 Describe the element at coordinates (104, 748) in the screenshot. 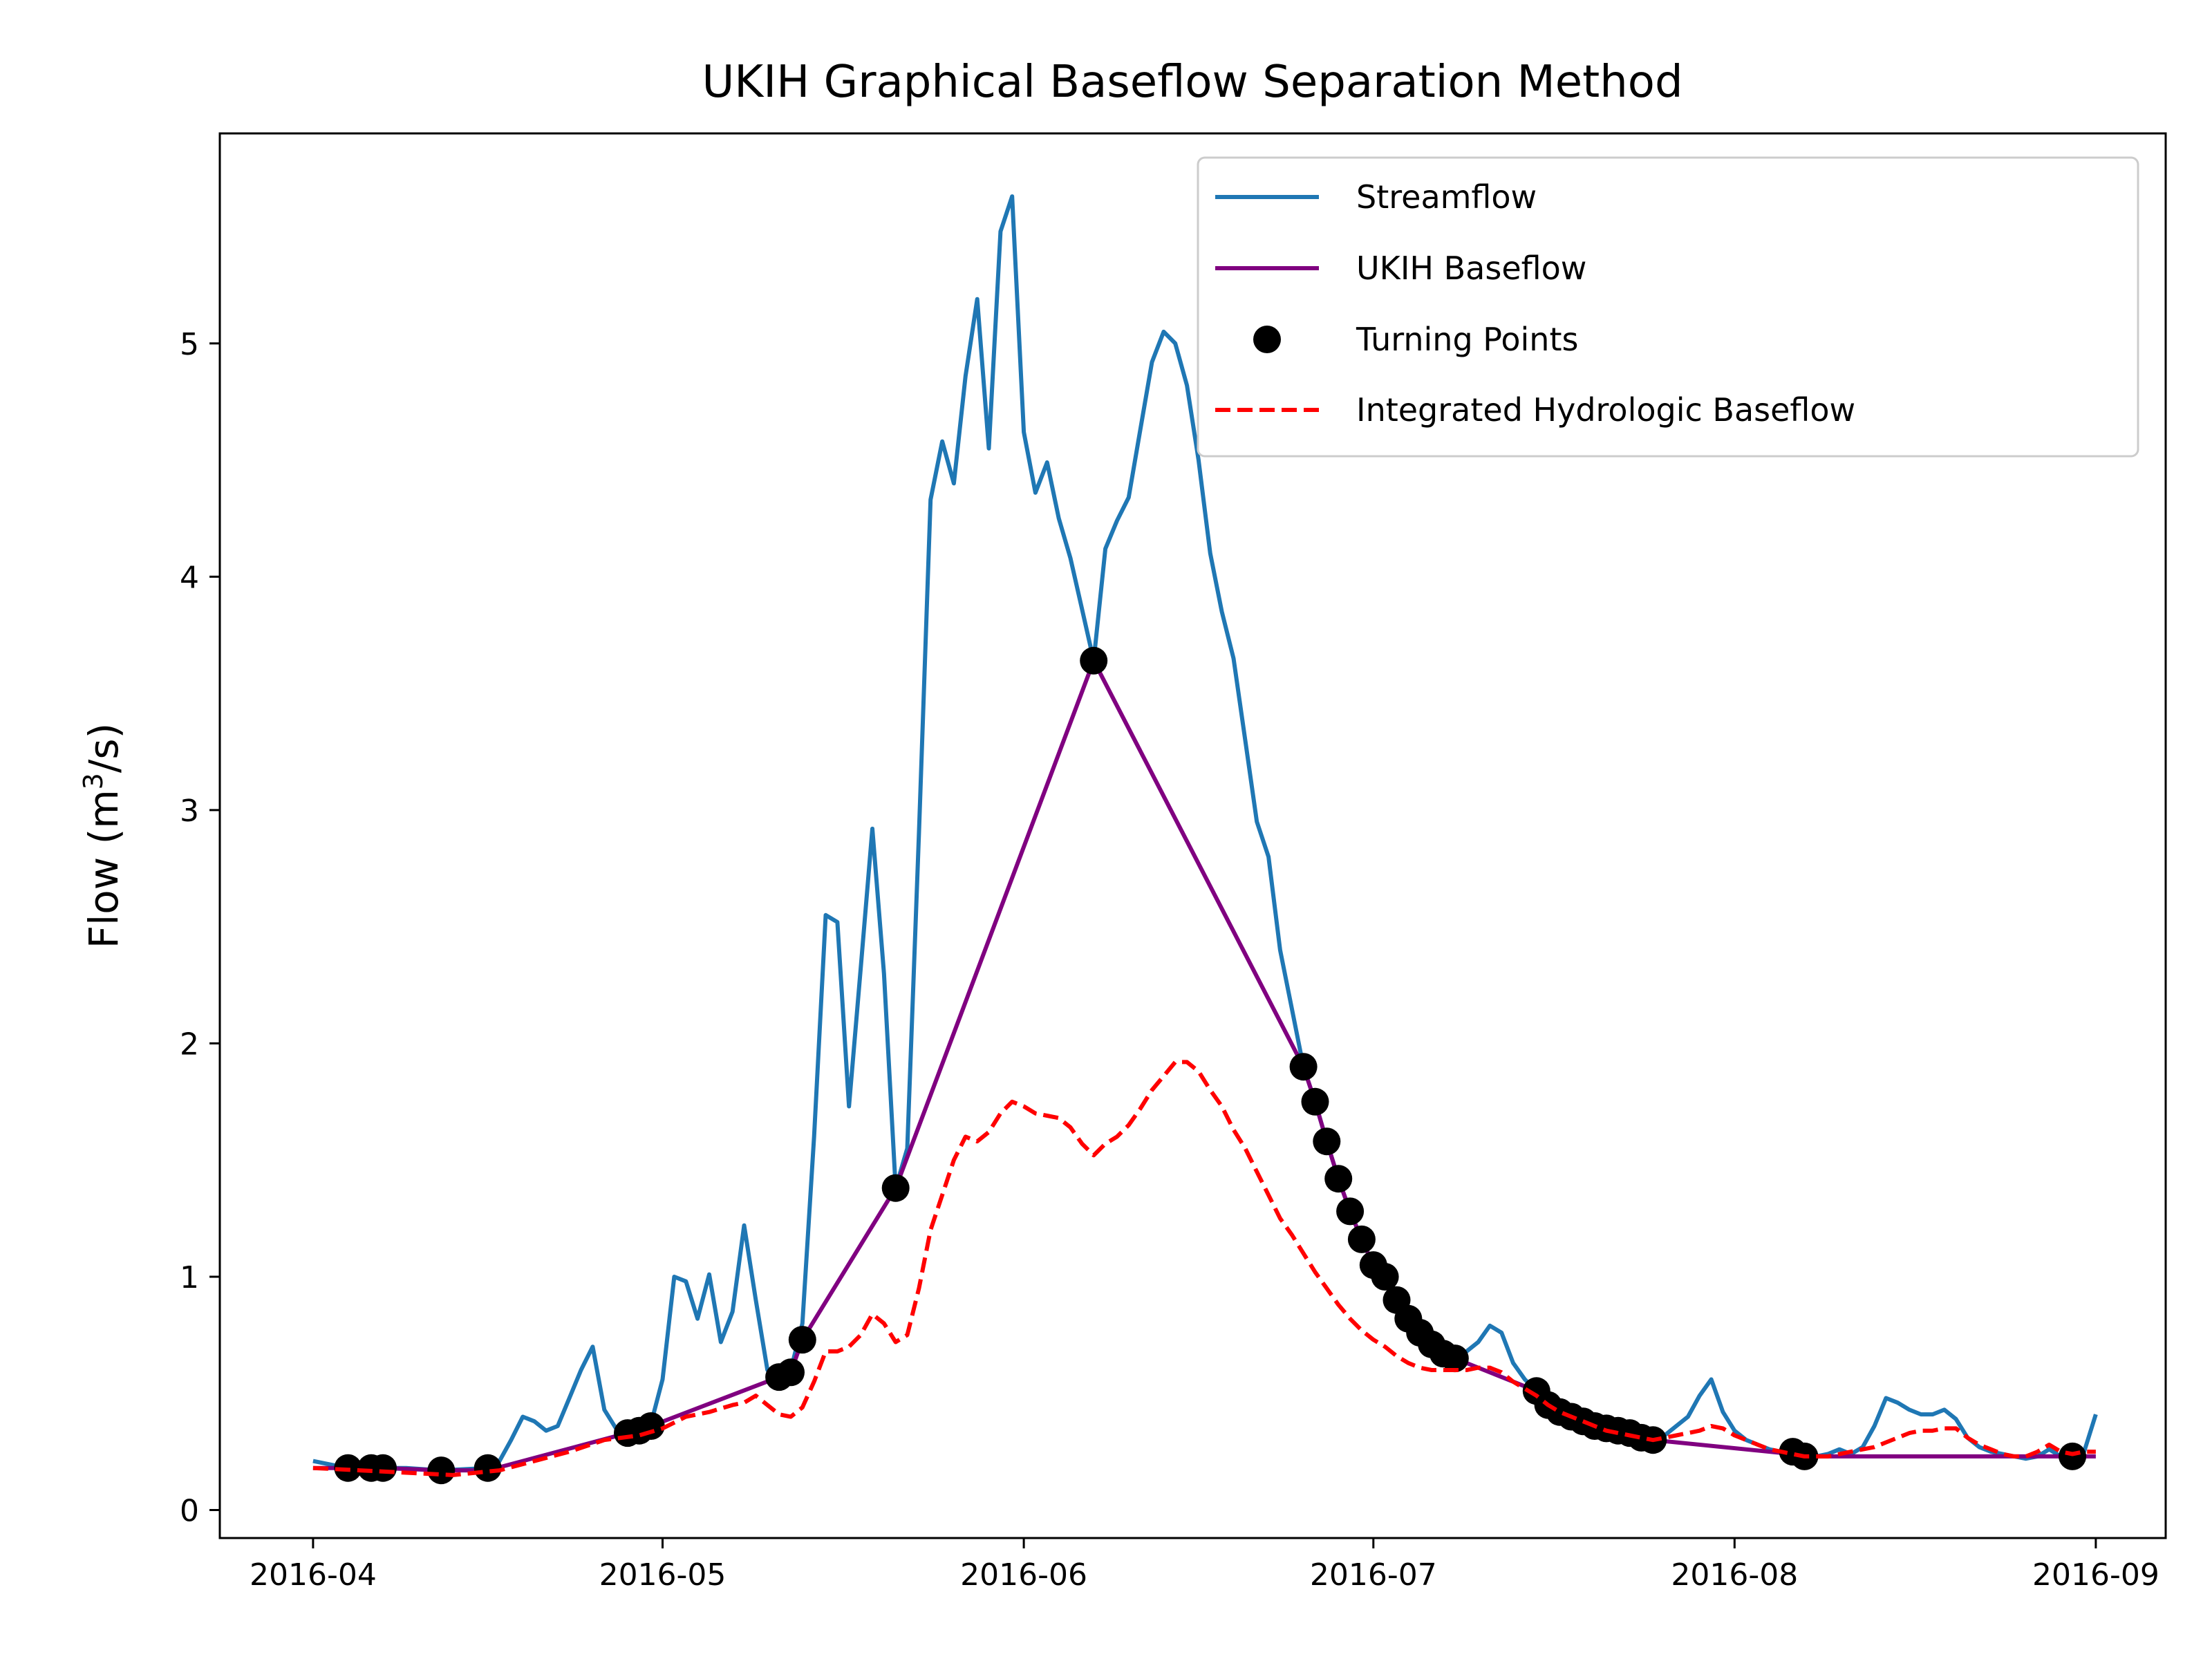

I see `y-axis-label-tail: /s)` at that location.